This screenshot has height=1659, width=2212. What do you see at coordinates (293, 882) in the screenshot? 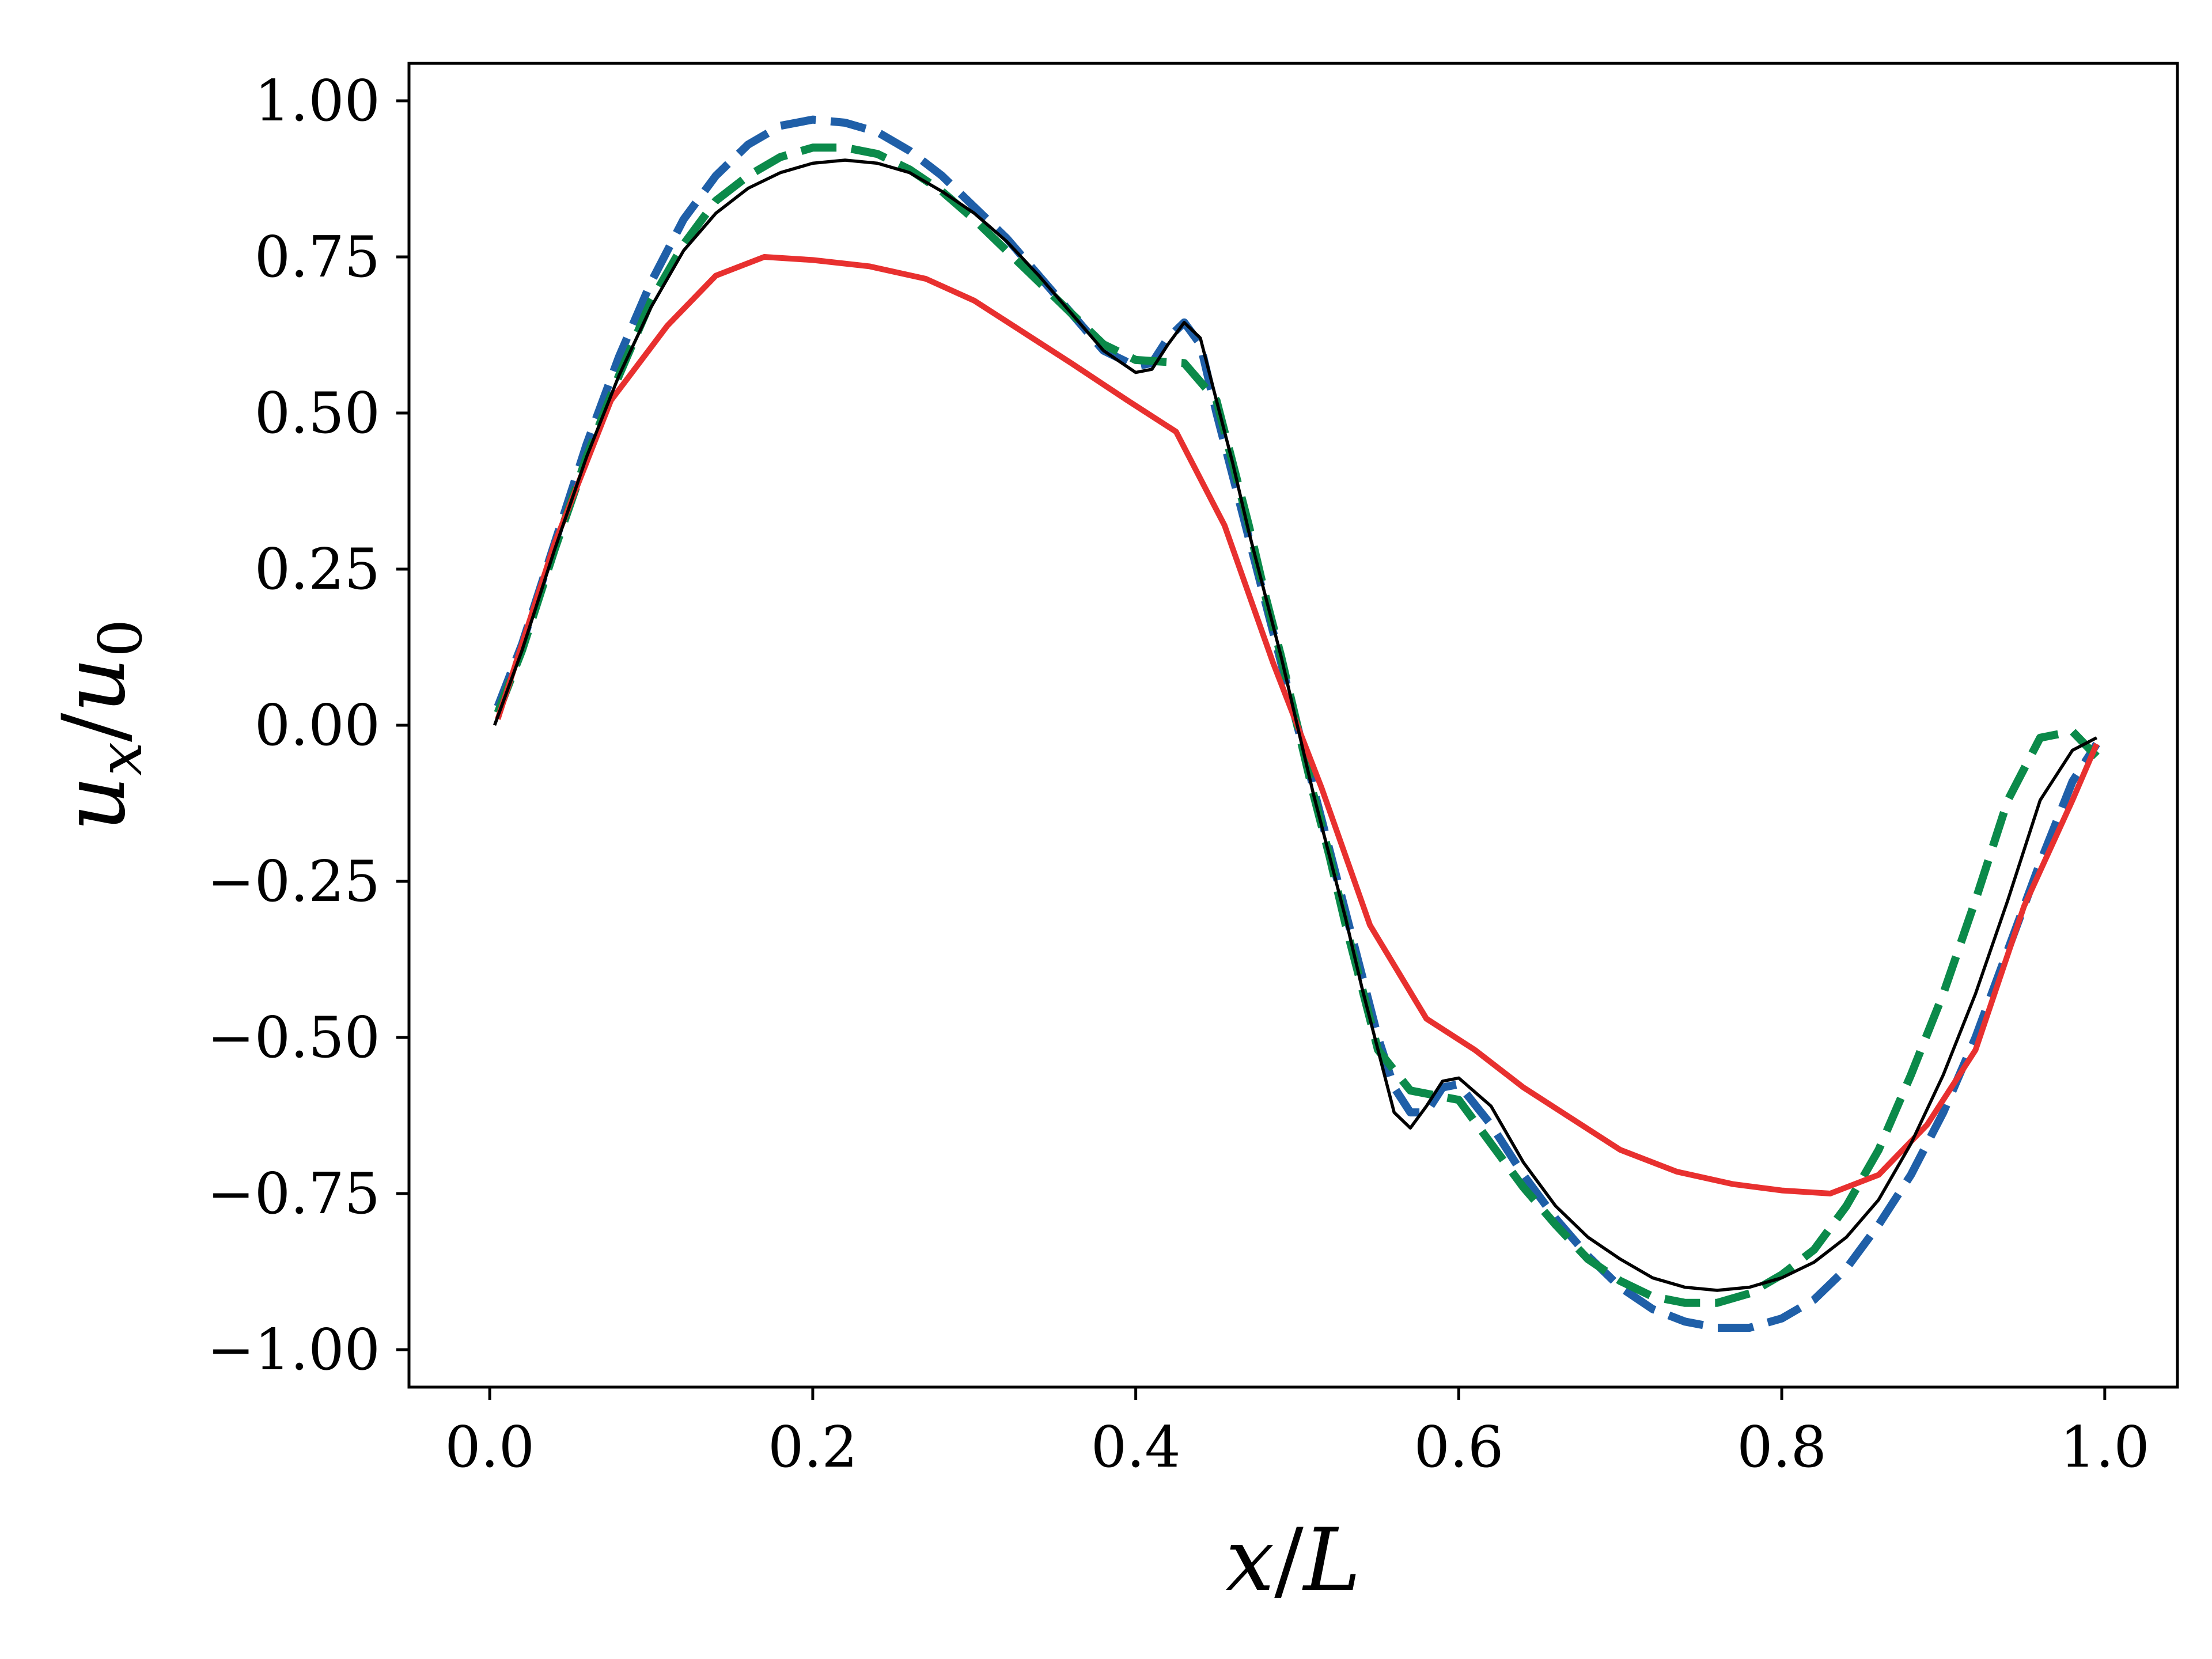
I see `y-tick-label: −0.25` at bounding box center [293, 882].